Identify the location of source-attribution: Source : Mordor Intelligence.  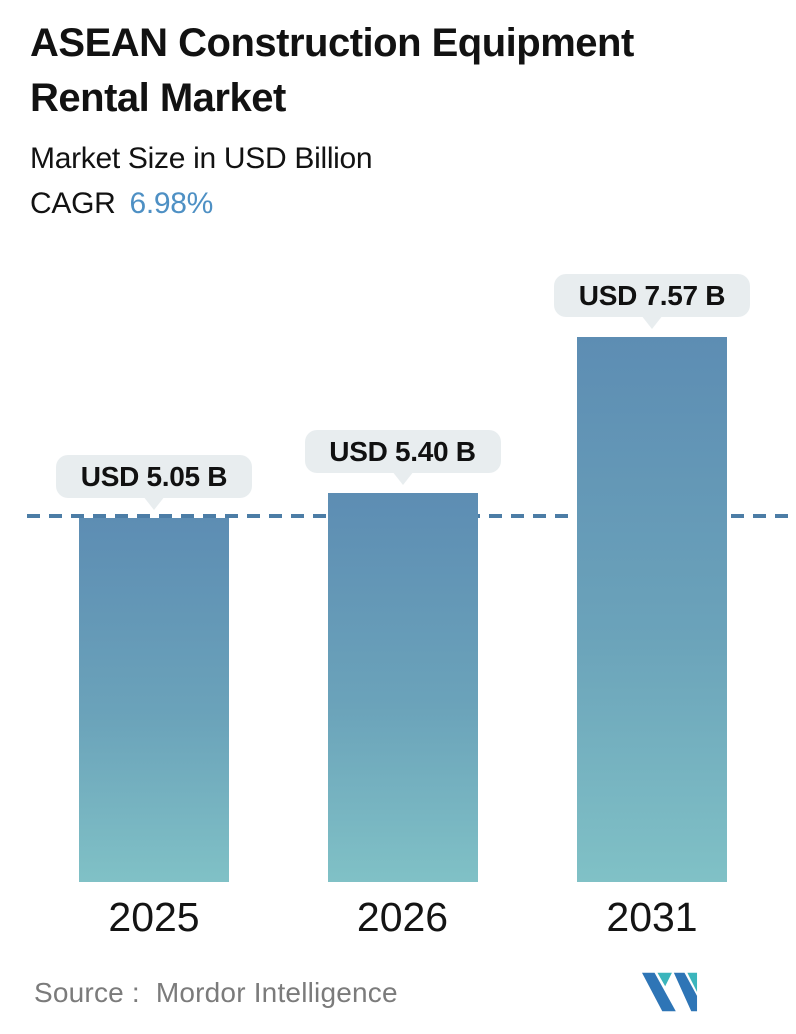
(216, 992).